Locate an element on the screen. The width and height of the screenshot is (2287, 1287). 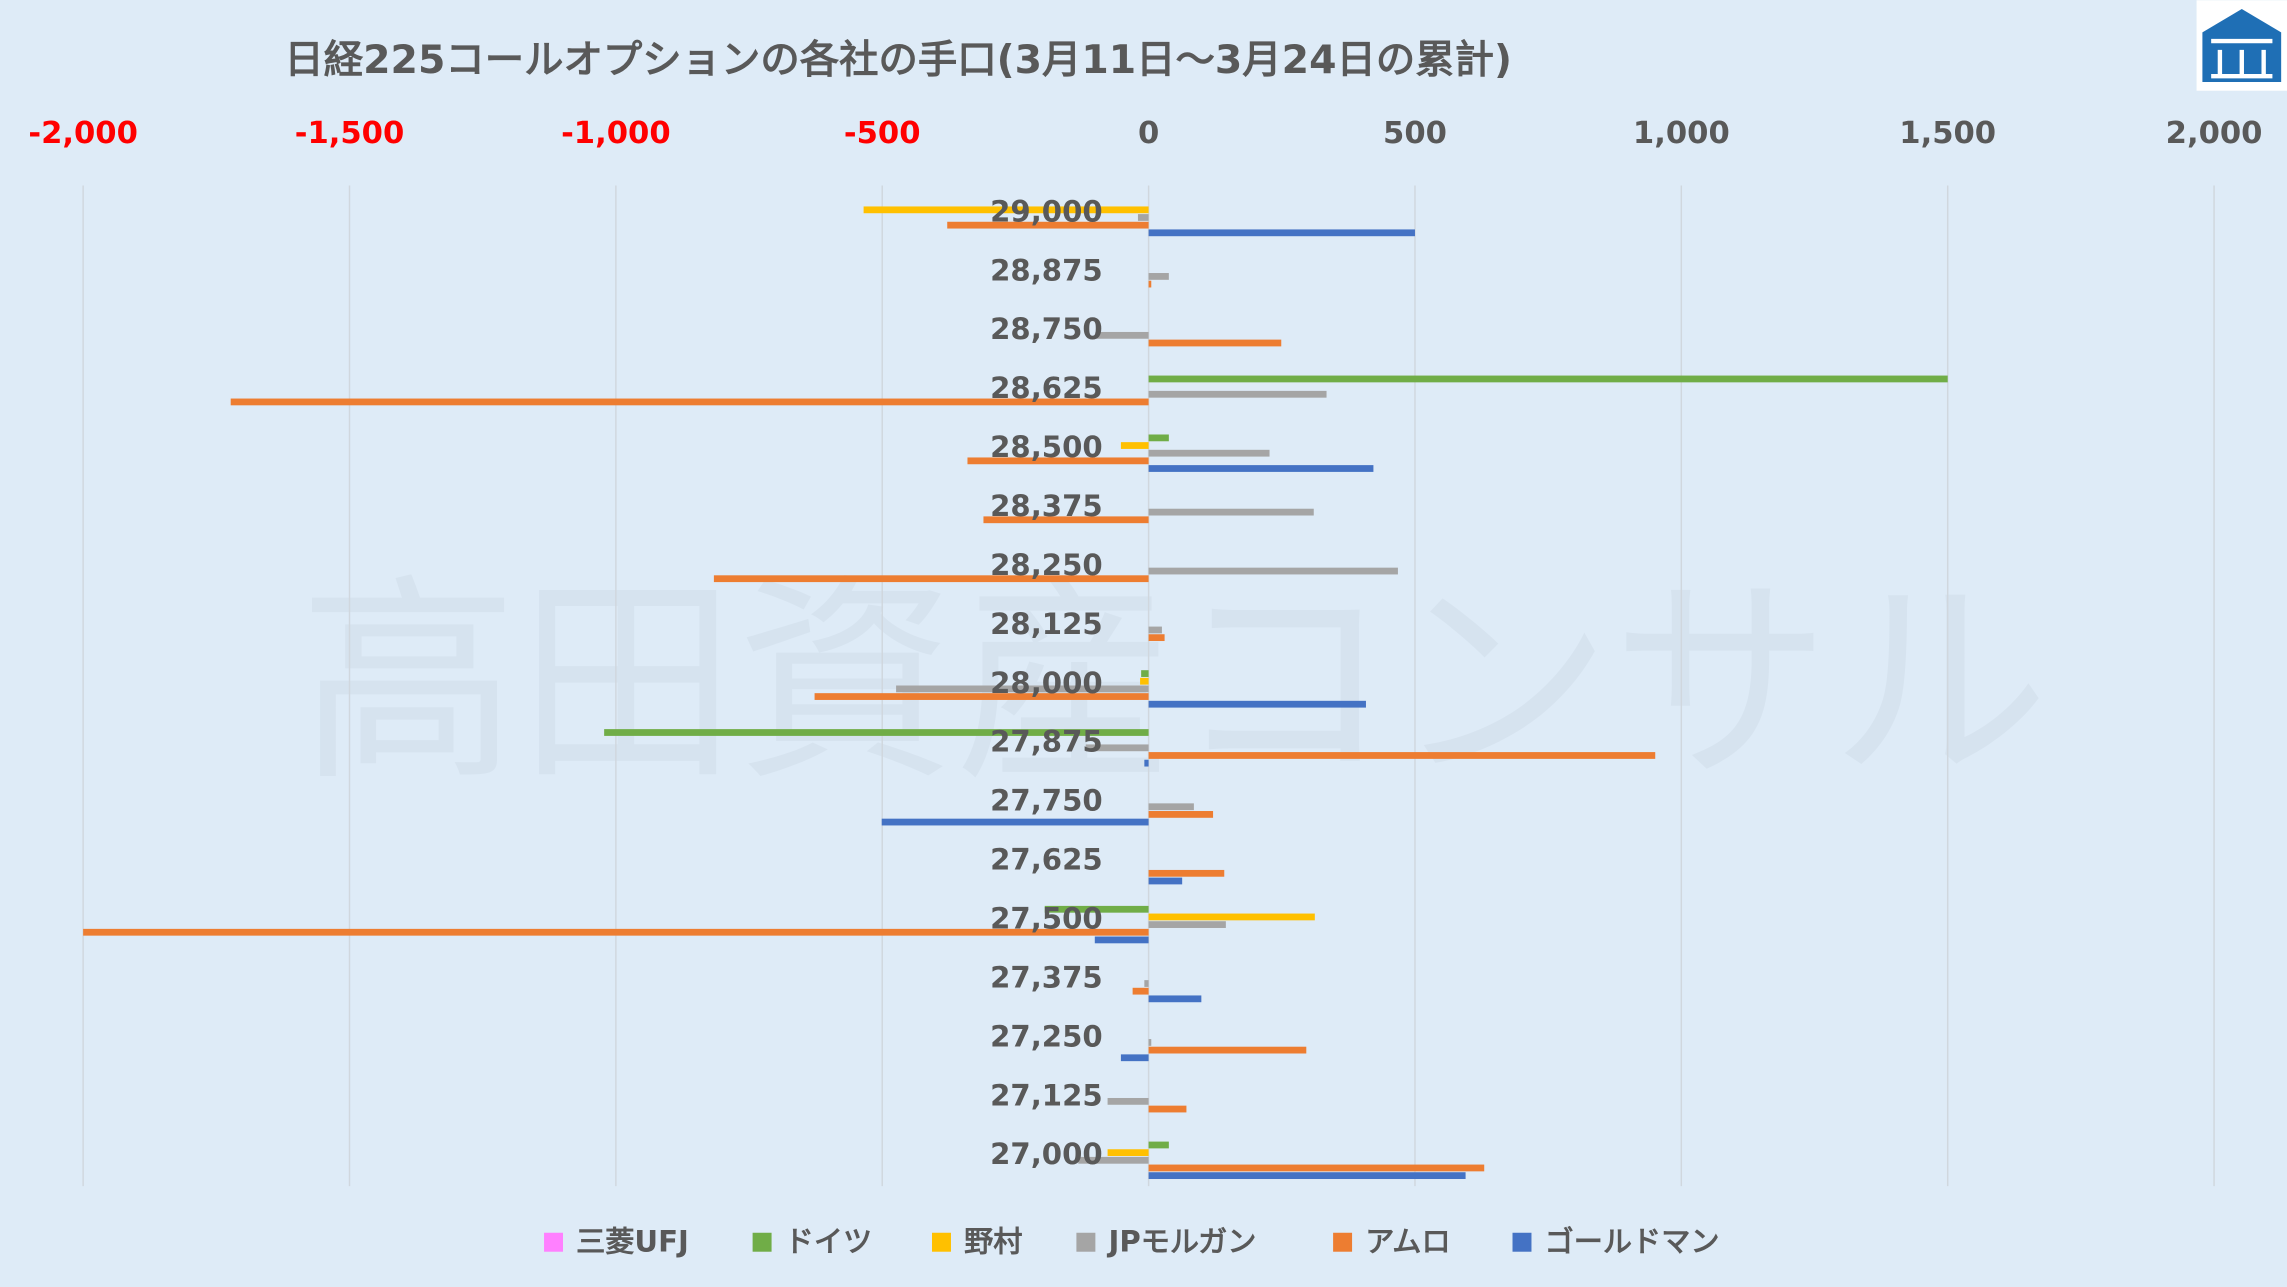
category-label: 28,250 is located at coordinates (1046, 565).